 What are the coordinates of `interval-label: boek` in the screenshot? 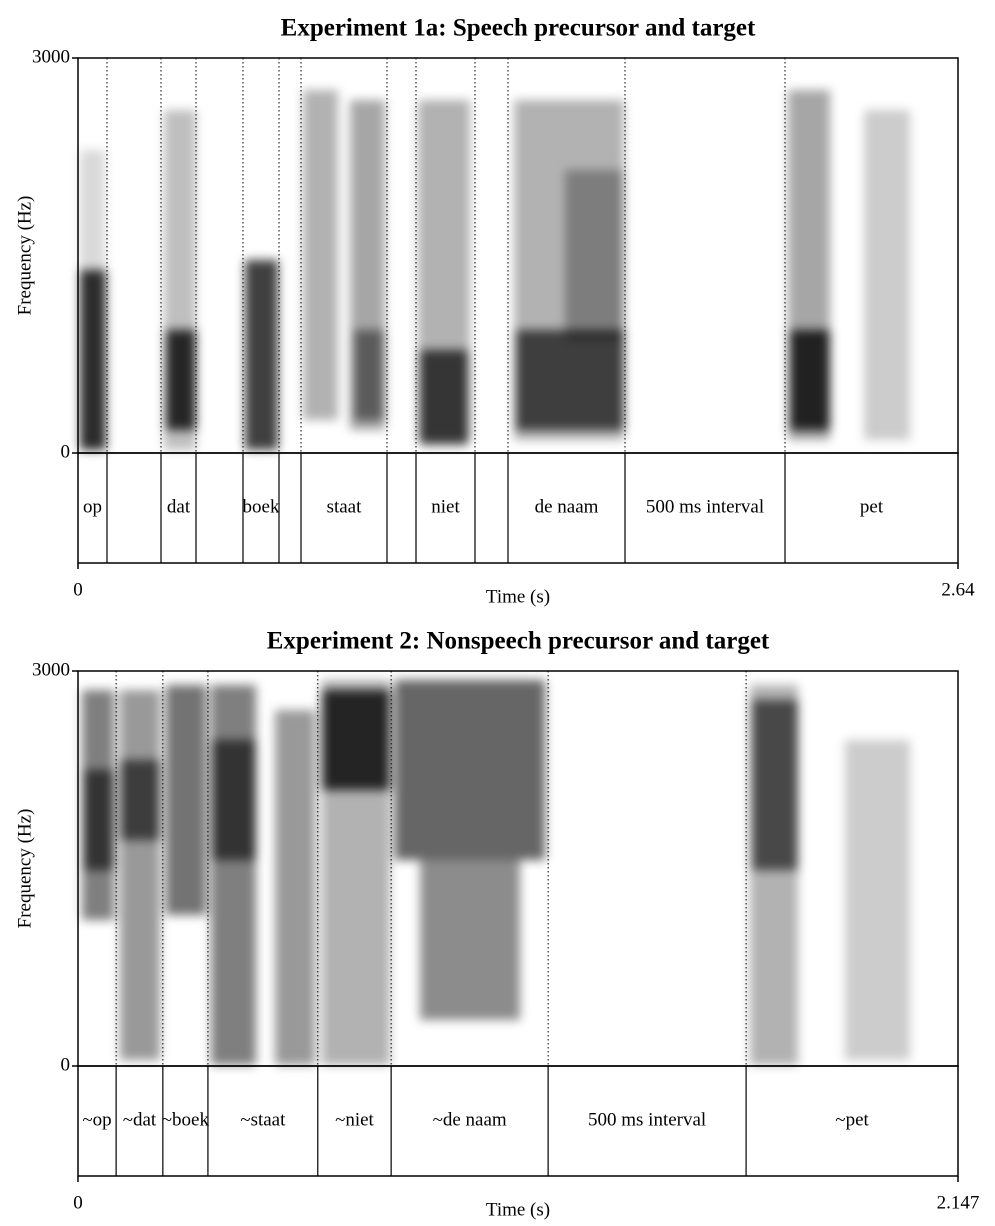 It's located at (261, 506).